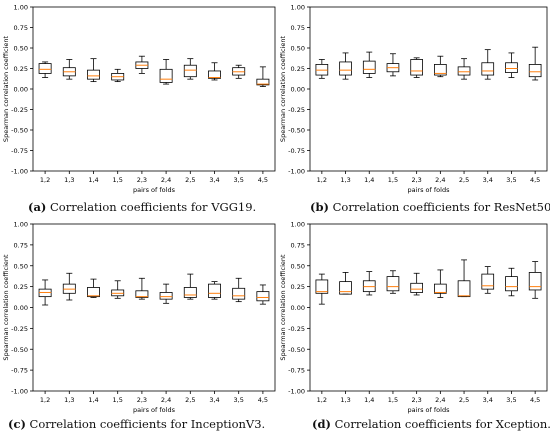 The width and height of the screenshot is (550, 435). What do you see at coordinates (17, 424) in the screenshot?
I see `caption-c-tag: (c)` at bounding box center [17, 424].